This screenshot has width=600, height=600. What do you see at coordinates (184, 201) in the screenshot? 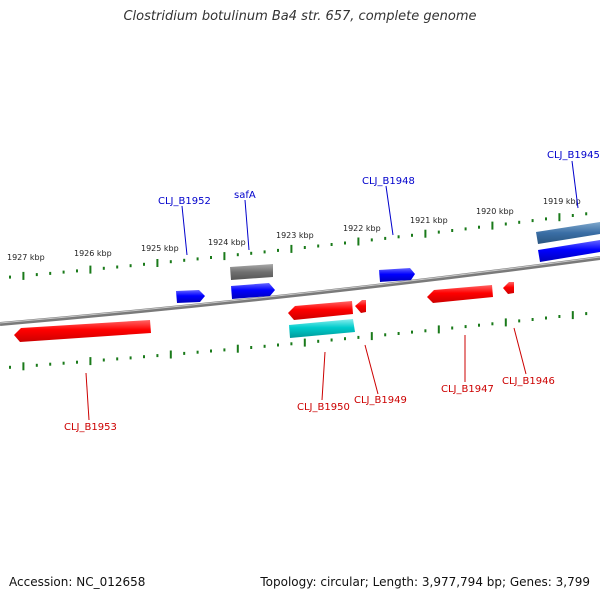
I see `gene-label: CLJ_B1952` at bounding box center [184, 201].